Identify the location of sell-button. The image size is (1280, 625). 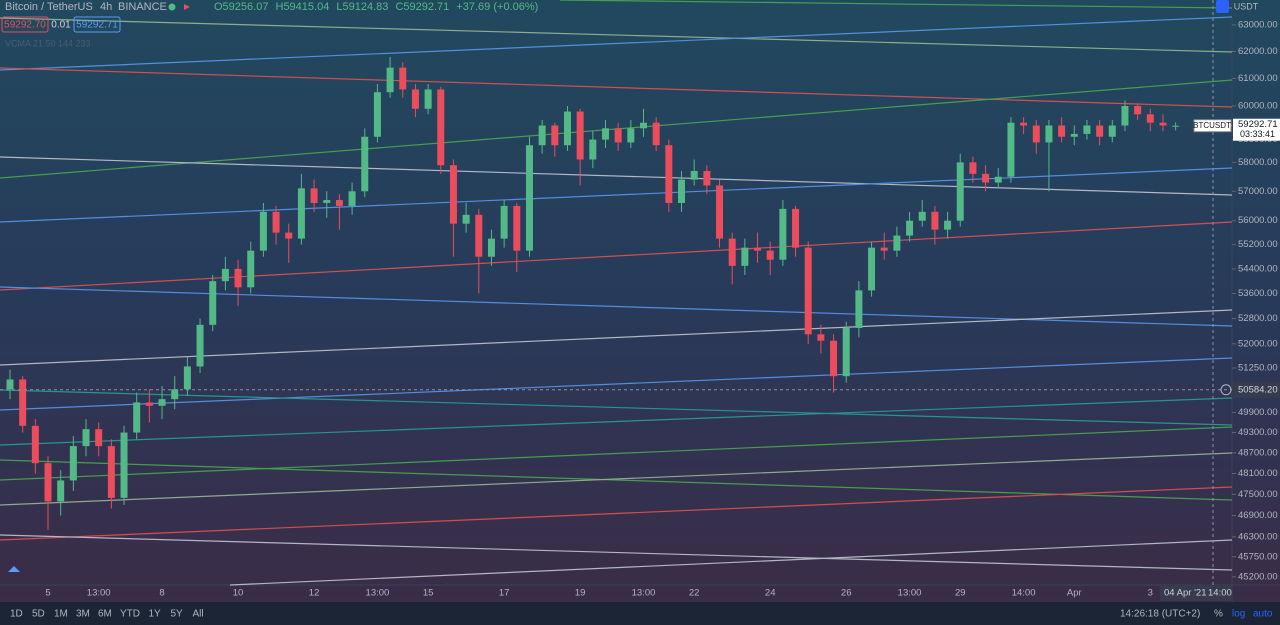
(25, 24).